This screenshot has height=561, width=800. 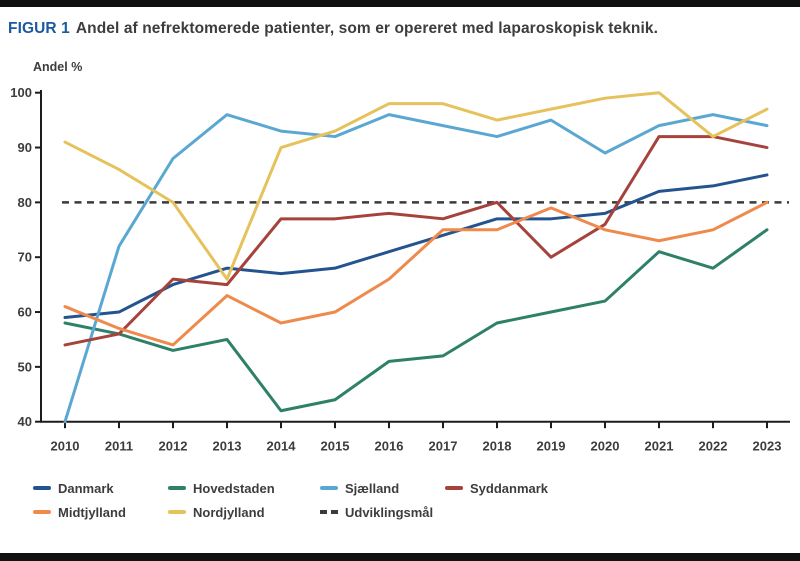 What do you see at coordinates (229, 512) in the screenshot?
I see `legend-label-nordjylland: Nordjylland` at bounding box center [229, 512].